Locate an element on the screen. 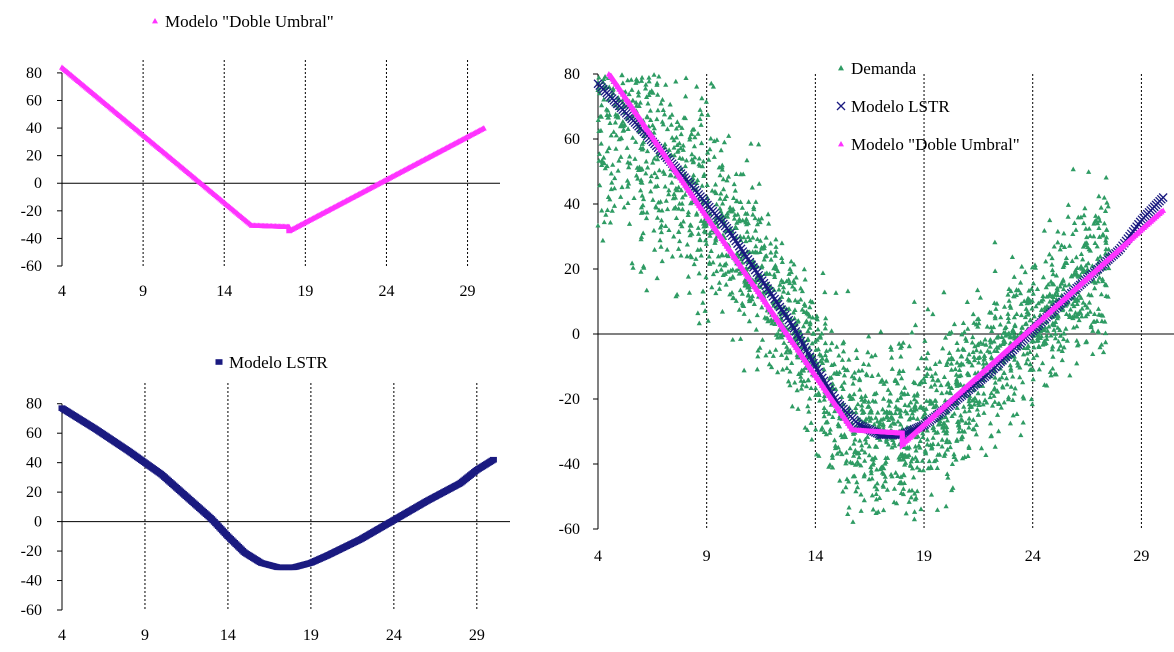  legend-marker is located at coordinates (219, 362).